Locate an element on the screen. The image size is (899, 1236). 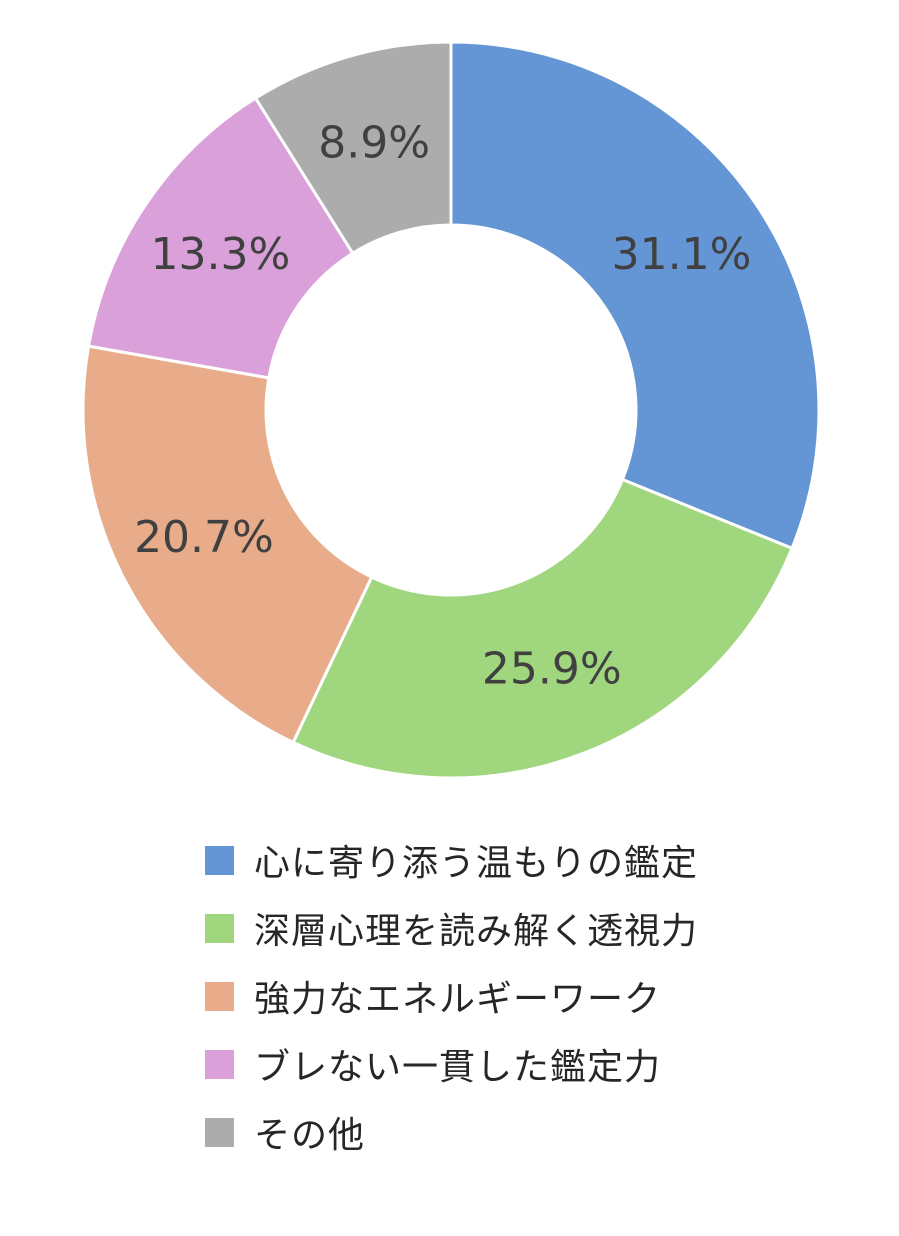
legend-label: その他 is located at coordinates (310, 1135).